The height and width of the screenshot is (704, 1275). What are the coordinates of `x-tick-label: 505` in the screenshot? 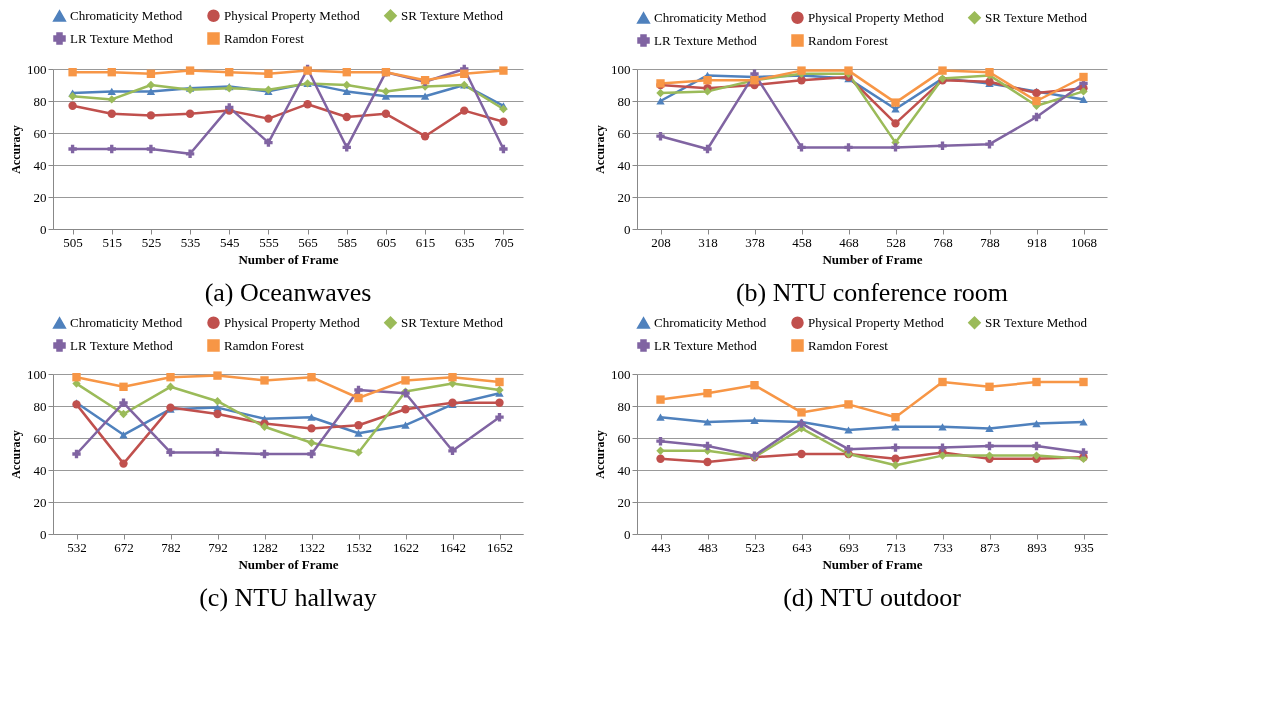 It's located at (73, 242).